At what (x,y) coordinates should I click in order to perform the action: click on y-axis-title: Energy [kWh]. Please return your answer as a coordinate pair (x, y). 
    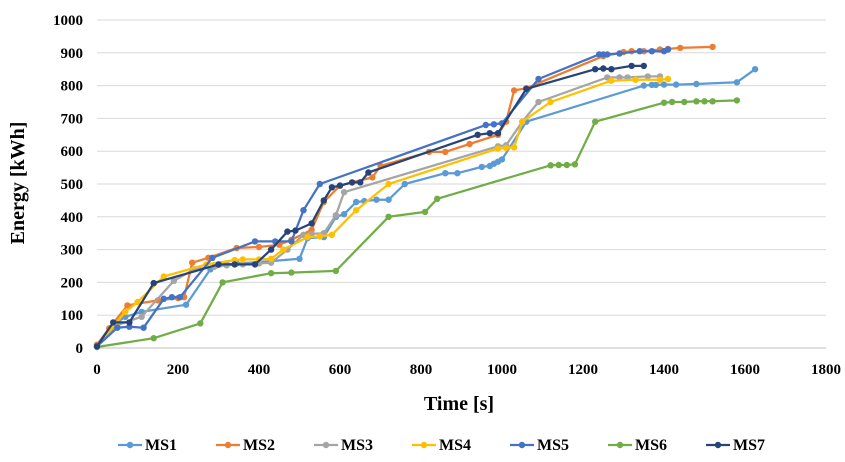
    Looking at the image, I should click on (18, 183).